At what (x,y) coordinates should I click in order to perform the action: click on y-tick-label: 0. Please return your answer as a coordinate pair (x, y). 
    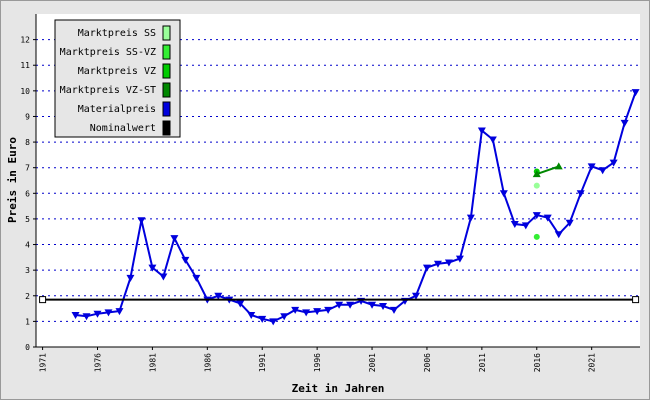
    Looking at the image, I should click on (27, 347).